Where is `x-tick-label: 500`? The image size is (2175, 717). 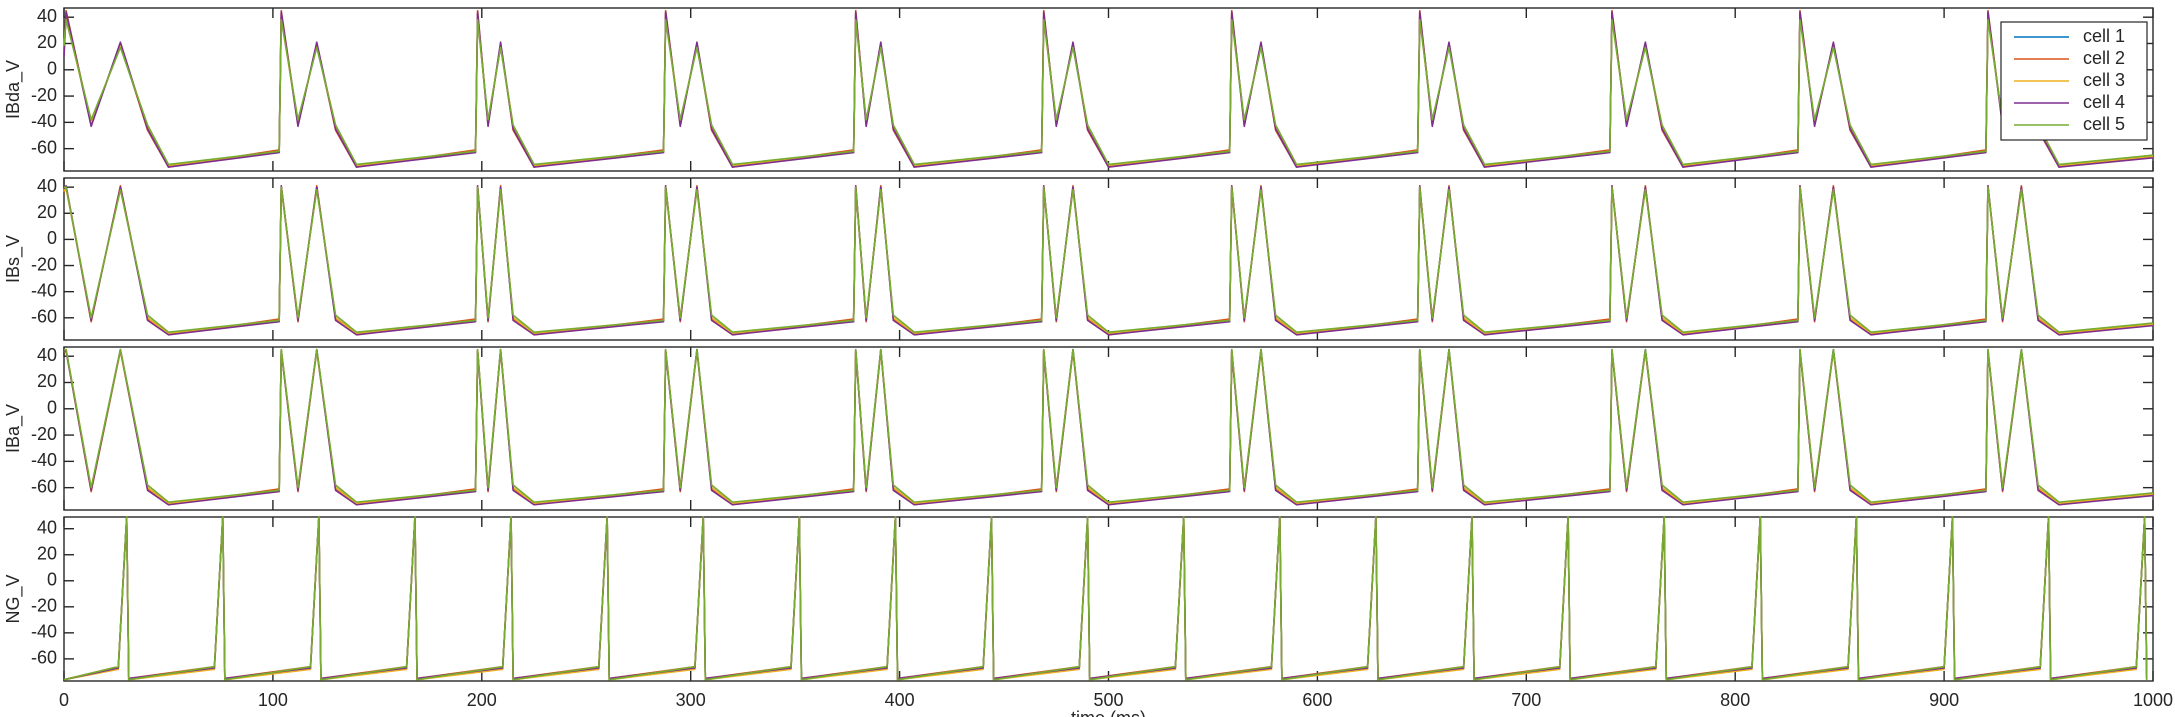 x-tick-label: 500 is located at coordinates (1108, 700).